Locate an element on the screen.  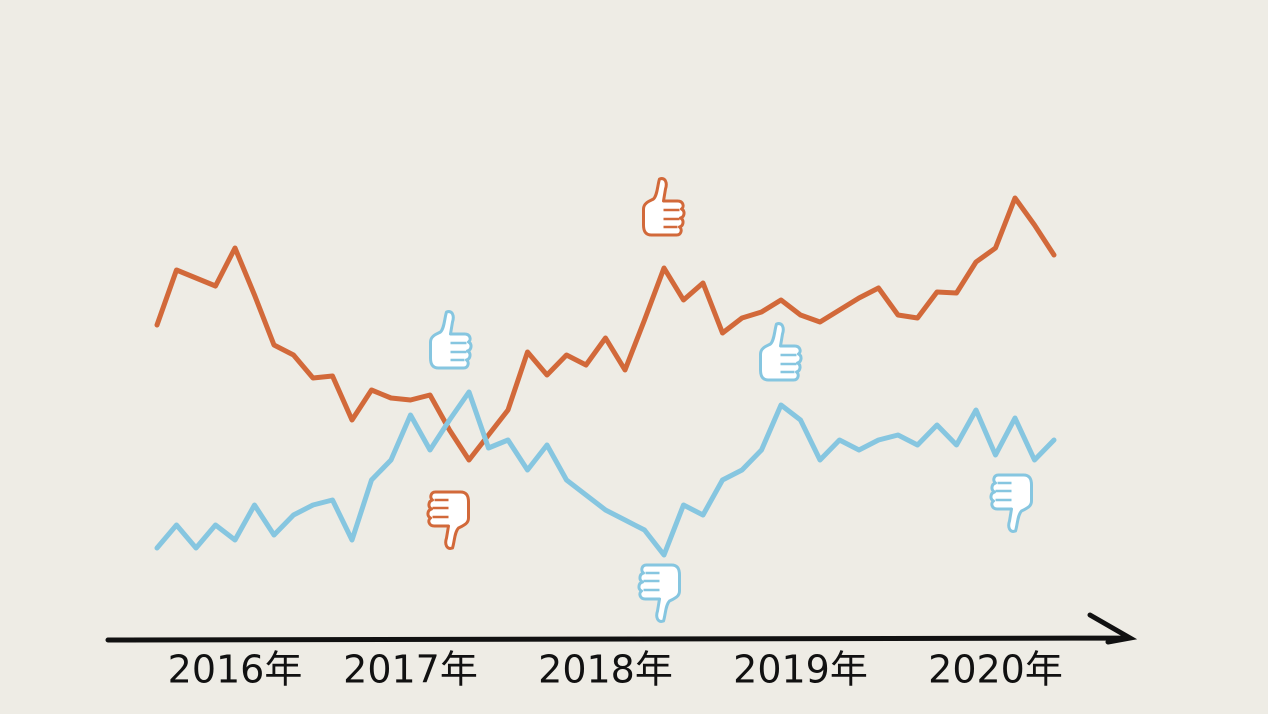
x-tick-label: 2020年 is located at coordinates (995, 670).